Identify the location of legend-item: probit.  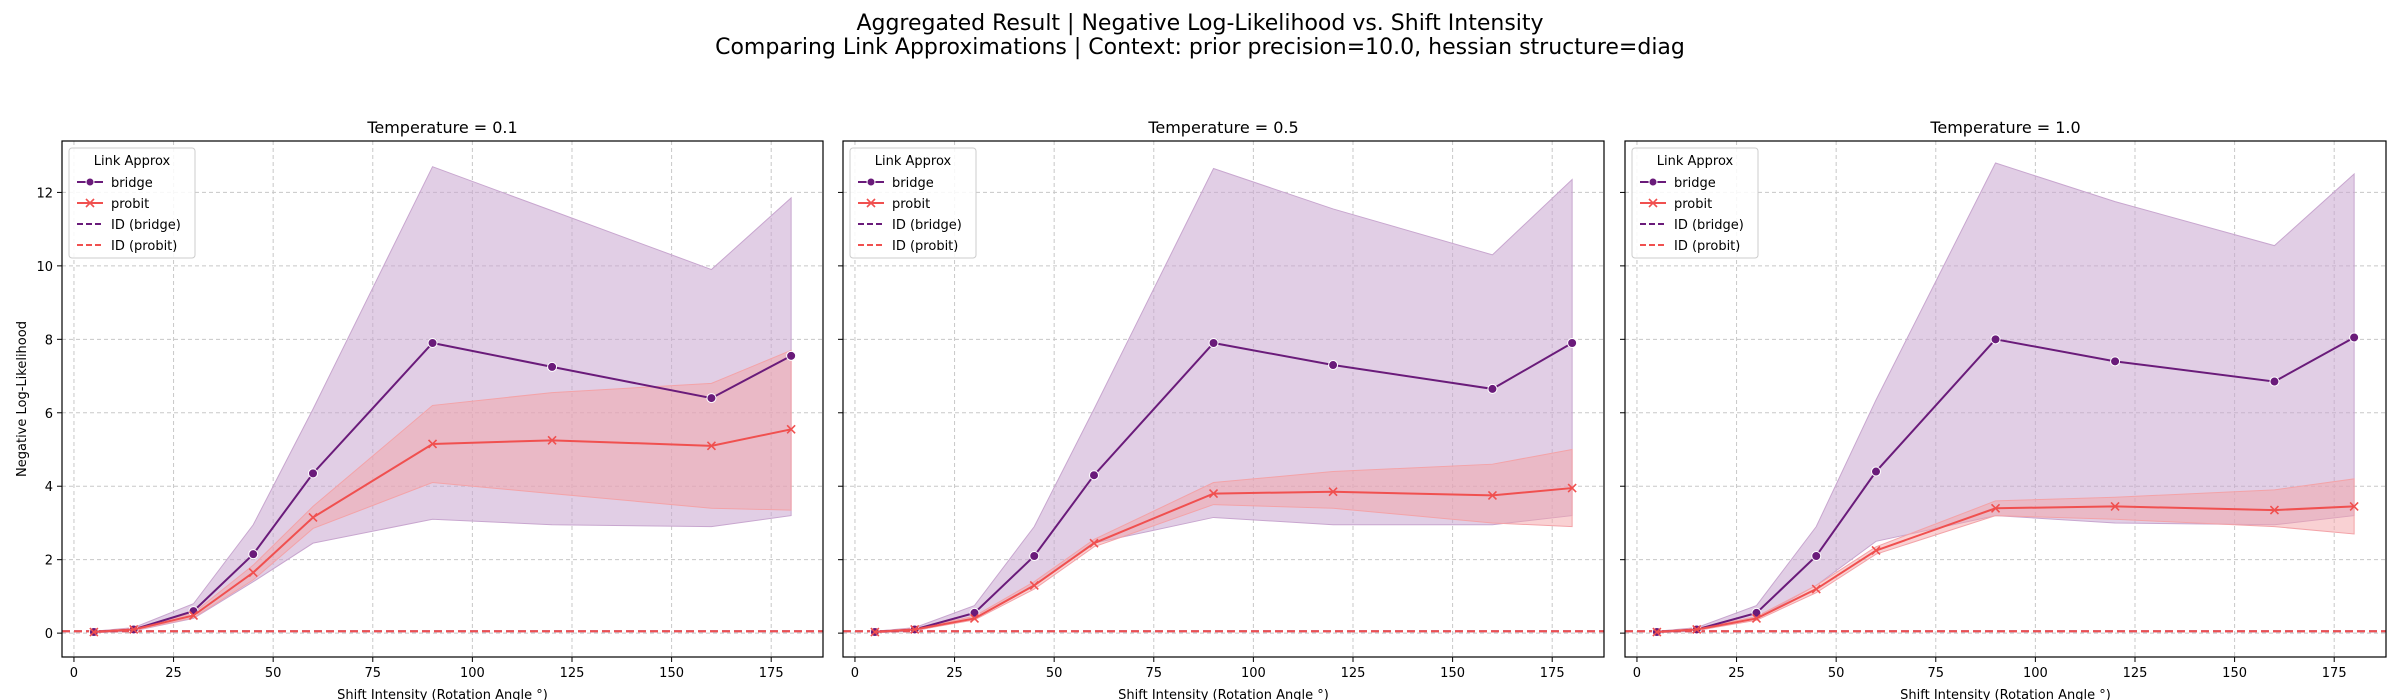
(113, 204).